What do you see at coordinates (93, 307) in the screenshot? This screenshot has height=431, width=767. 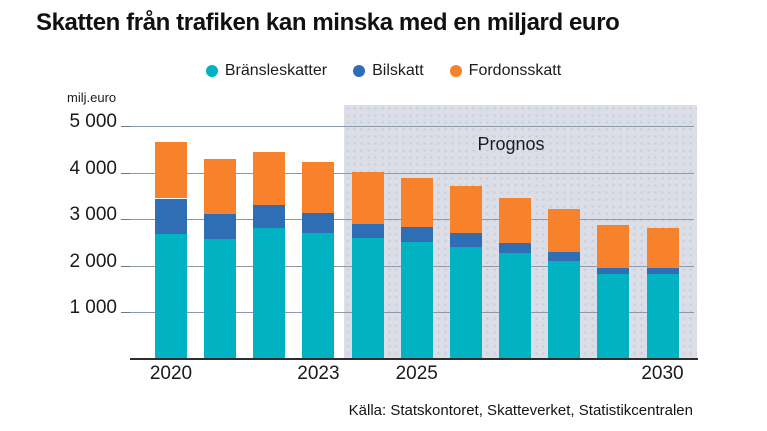 I see `y-axis-label-1000: 1 000` at bounding box center [93, 307].